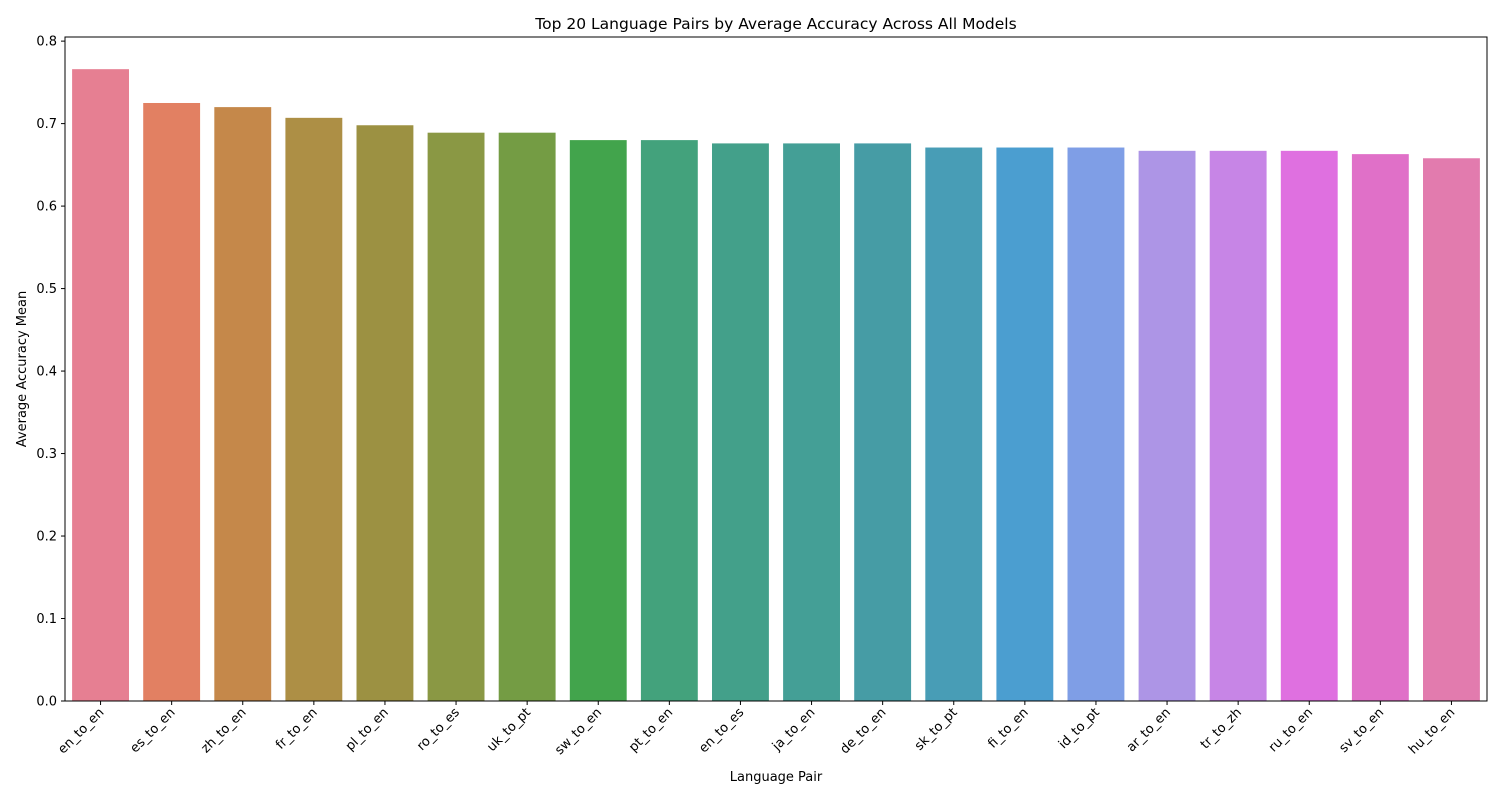 The image size is (1500, 805). What do you see at coordinates (1380, 428) in the screenshot?
I see `bar-sv_to_en` at bounding box center [1380, 428].